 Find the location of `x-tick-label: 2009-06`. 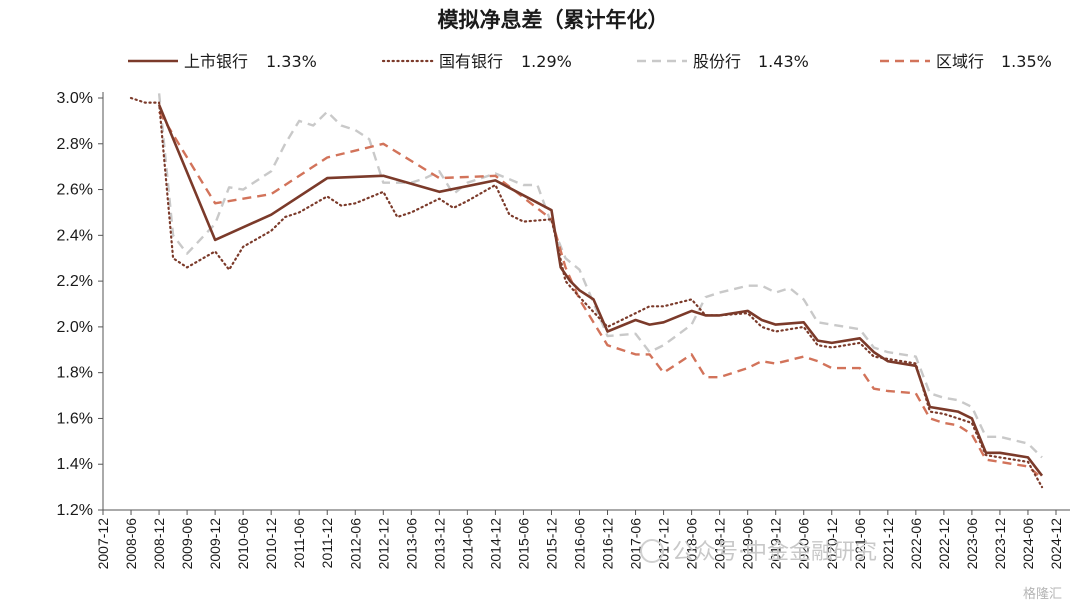

x-tick-label: 2009-06 is located at coordinates (187, 544).